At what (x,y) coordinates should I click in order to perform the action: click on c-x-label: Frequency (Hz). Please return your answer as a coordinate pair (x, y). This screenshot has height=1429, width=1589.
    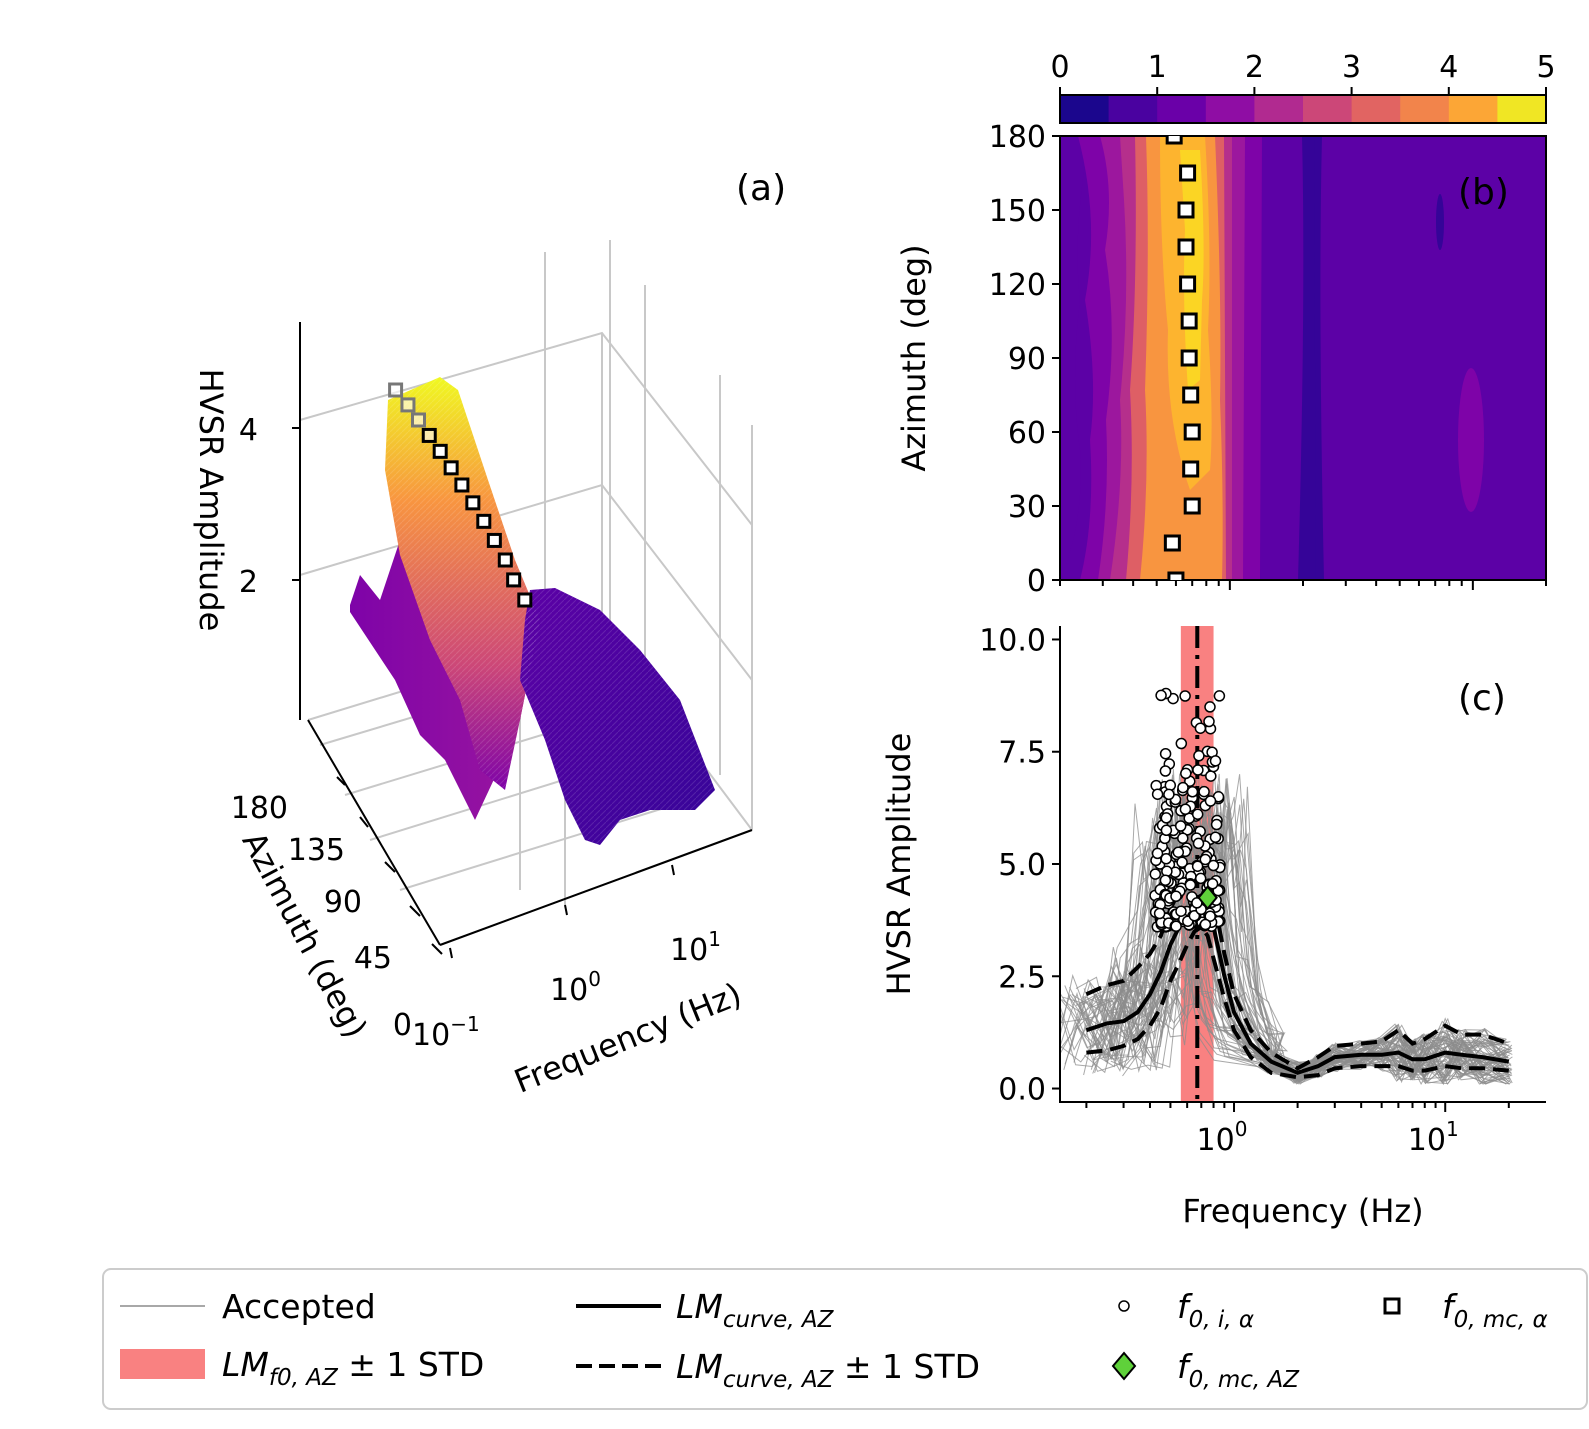
    Looking at the image, I should click on (1302, 1211).